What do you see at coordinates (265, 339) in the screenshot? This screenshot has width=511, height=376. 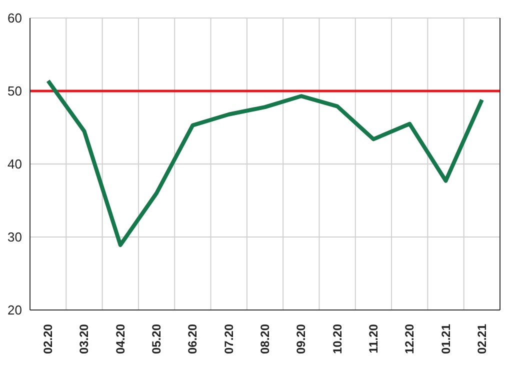 I see `x-tick-label: 08.20` at bounding box center [265, 339].